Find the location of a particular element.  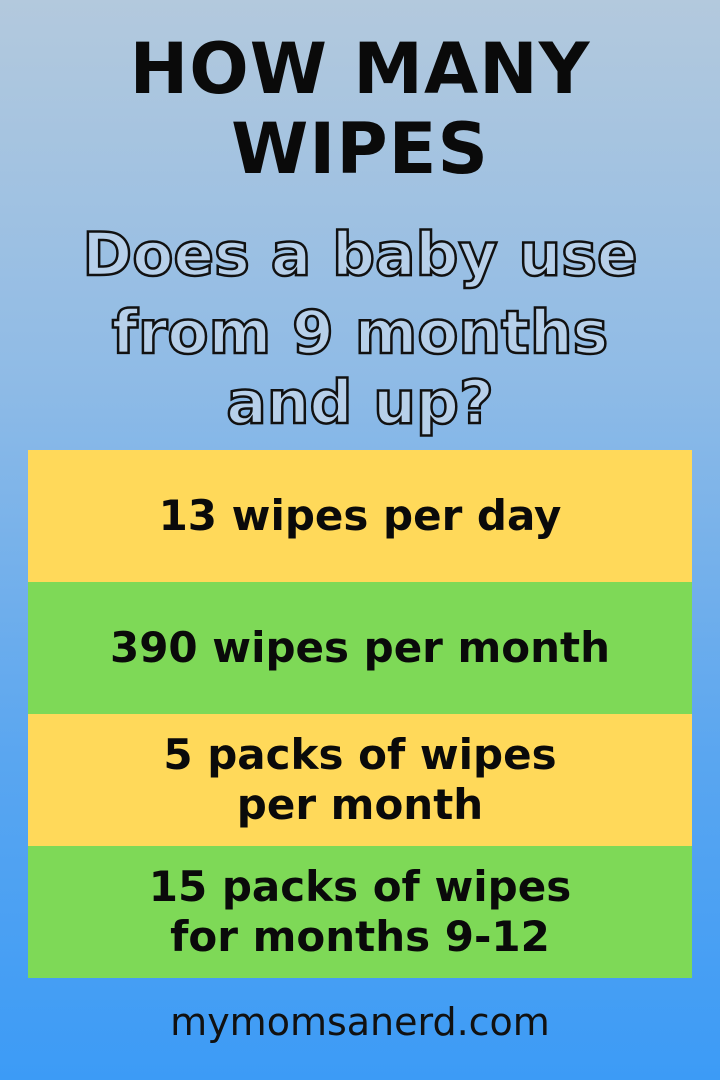

fact-wipes-per-month: 390 wipes per month is located at coordinates (360, 648).